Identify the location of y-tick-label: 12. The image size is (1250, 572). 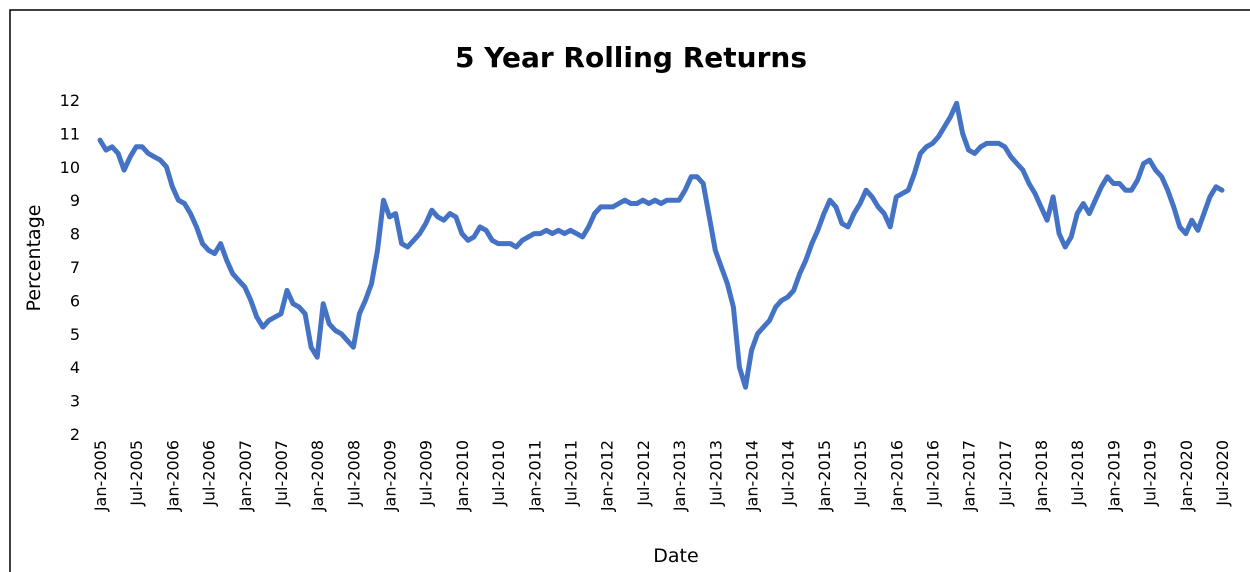
(70, 100).